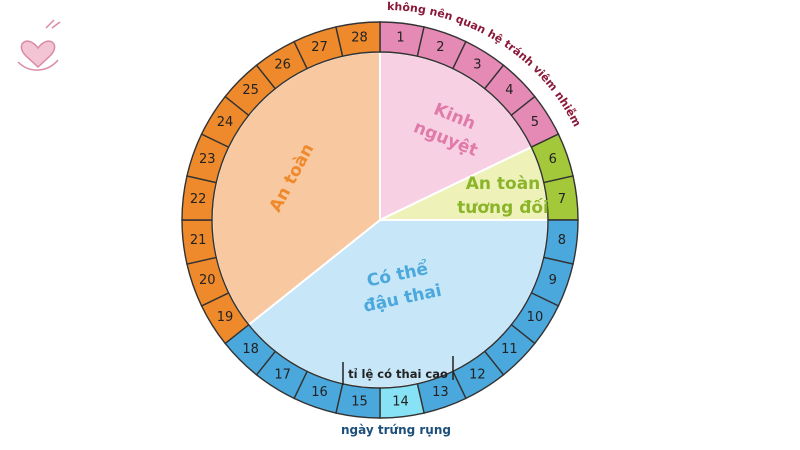  Describe the element at coordinates (225, 122) in the screenshot. I see `day-label: 24` at that location.